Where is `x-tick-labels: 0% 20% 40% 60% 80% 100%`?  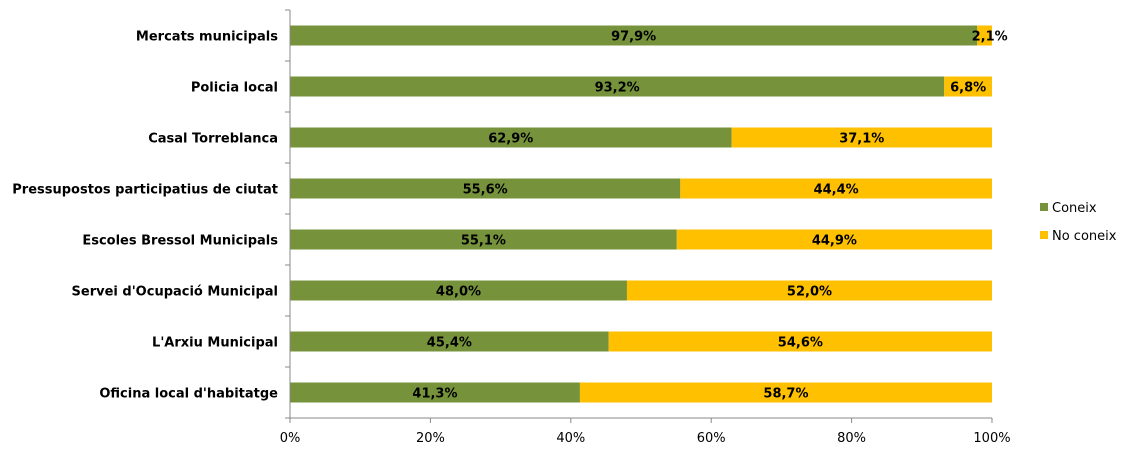 x-tick-labels: 0% 20% 40% 60% 80% 100% is located at coordinates (645, 438).